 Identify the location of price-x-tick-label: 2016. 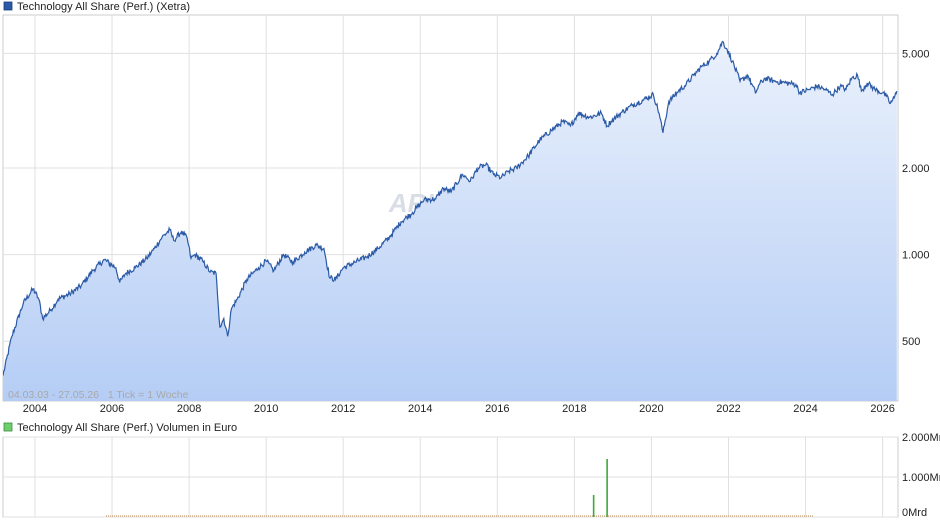
(497, 409).